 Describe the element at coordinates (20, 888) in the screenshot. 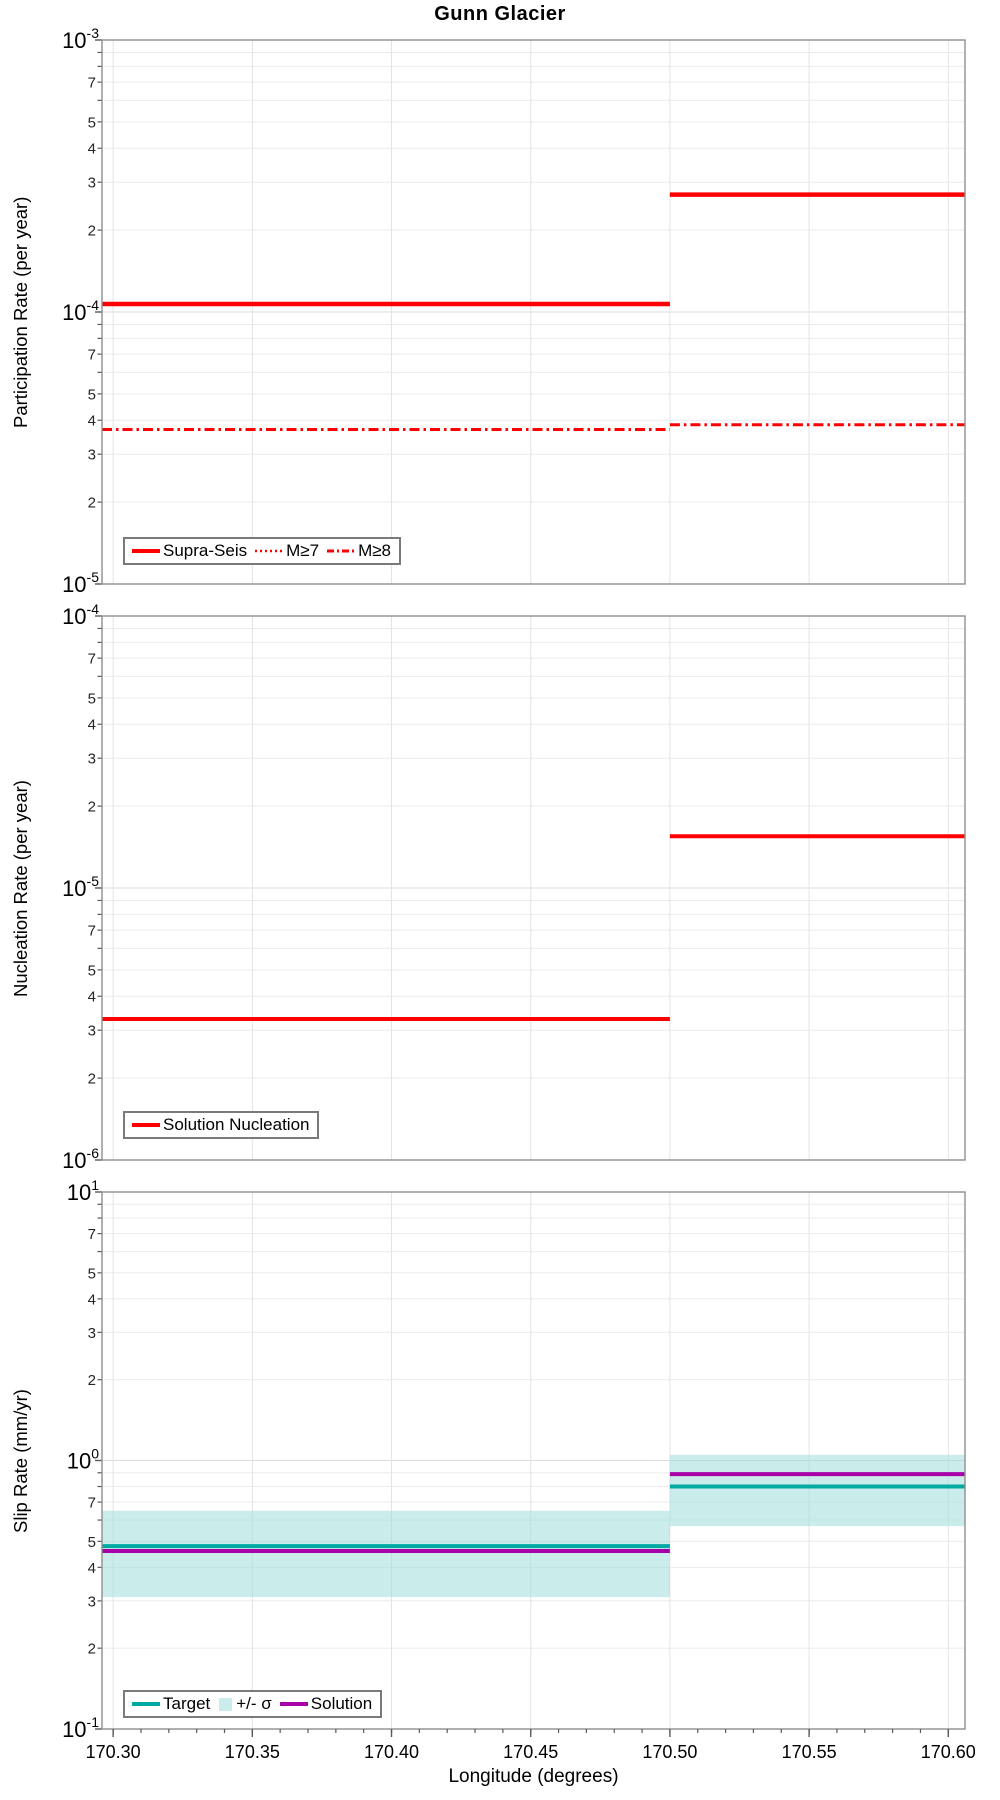

I see `y-axis-title-nucleation-rate: Nucleation Rate (per year)` at that location.